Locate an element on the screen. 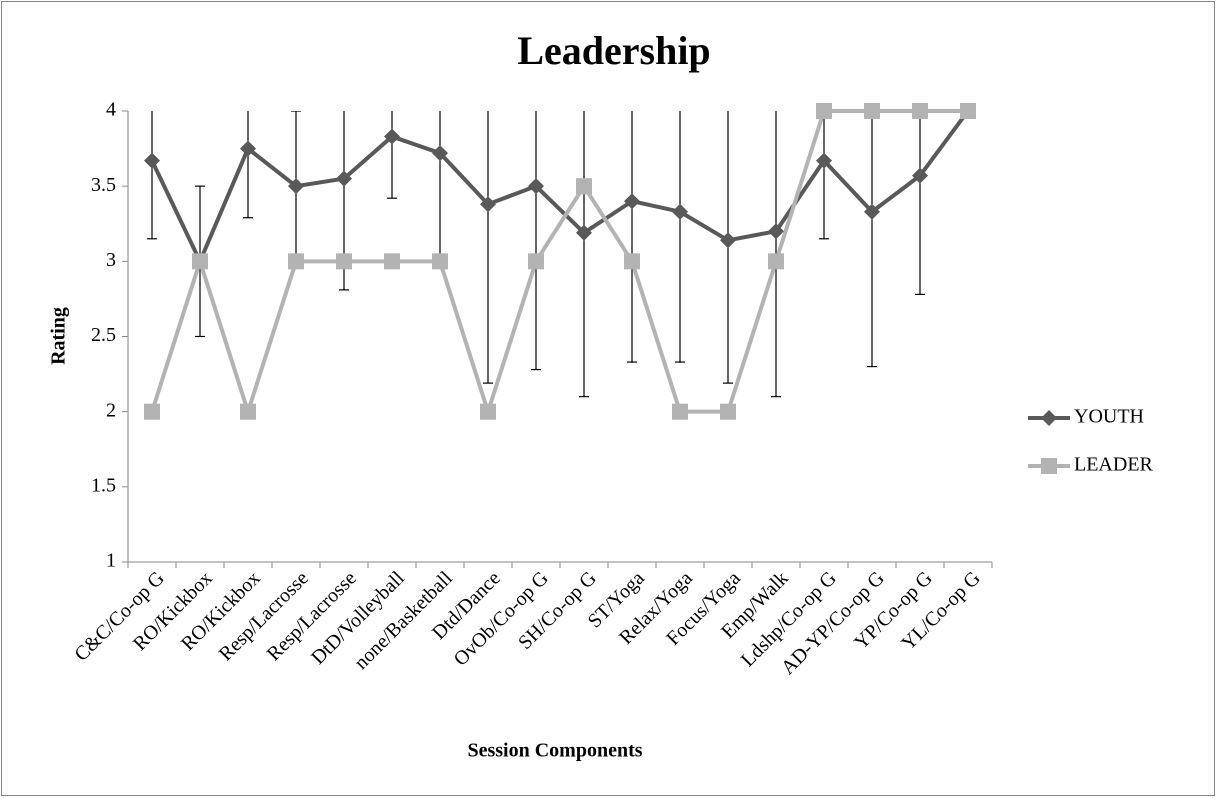  y-axis-label: Rating is located at coordinates (59, 336).